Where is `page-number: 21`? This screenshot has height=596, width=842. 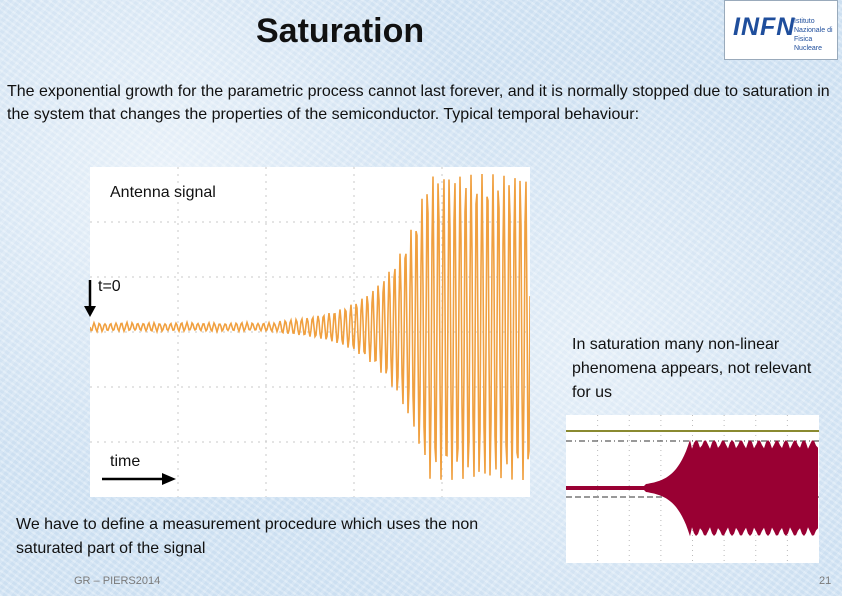
page-number: 21 is located at coordinates (825, 581).